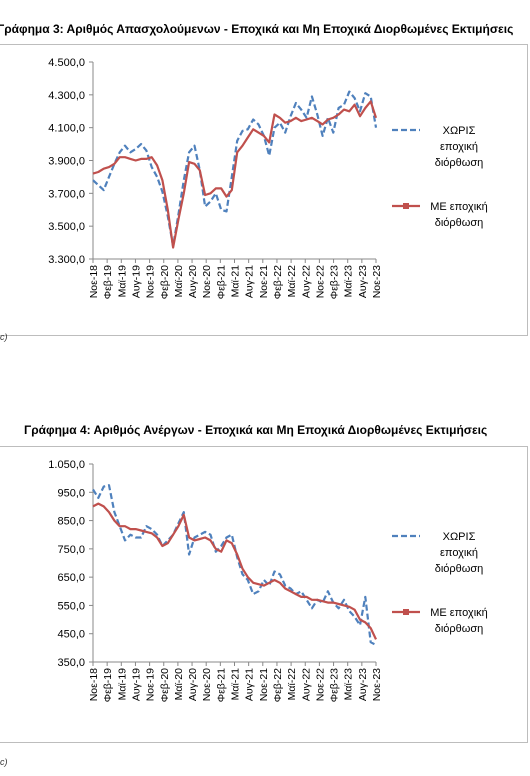 This screenshot has height=776, width=530. Describe the element at coordinates (459, 215) in the screenshot. I see `chart-3-legend-2-label: ΜΕ εποχική διόρθωση` at that location.